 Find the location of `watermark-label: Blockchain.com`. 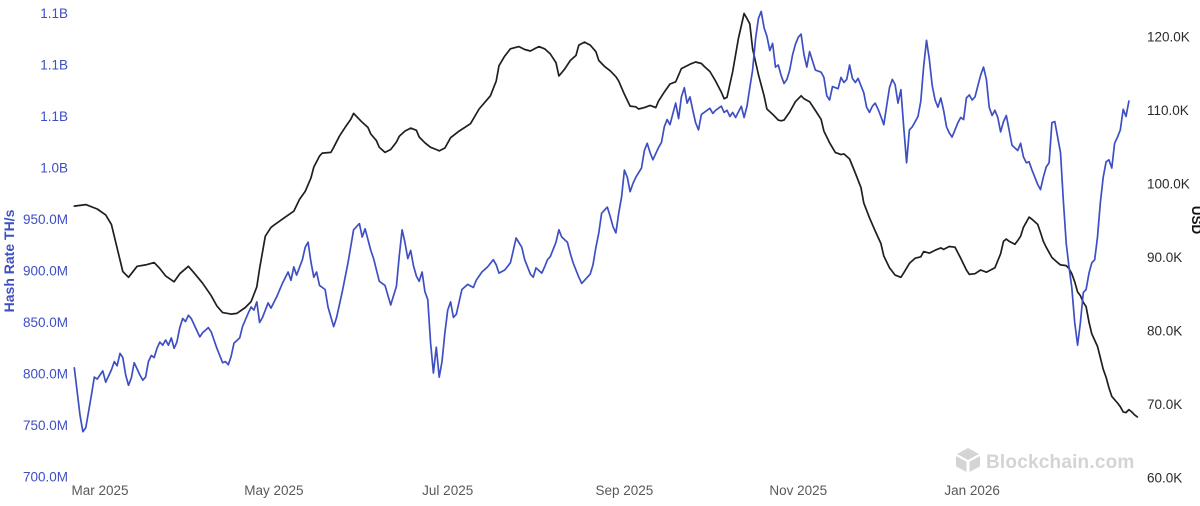

watermark-label: Blockchain.com is located at coordinates (1060, 462).